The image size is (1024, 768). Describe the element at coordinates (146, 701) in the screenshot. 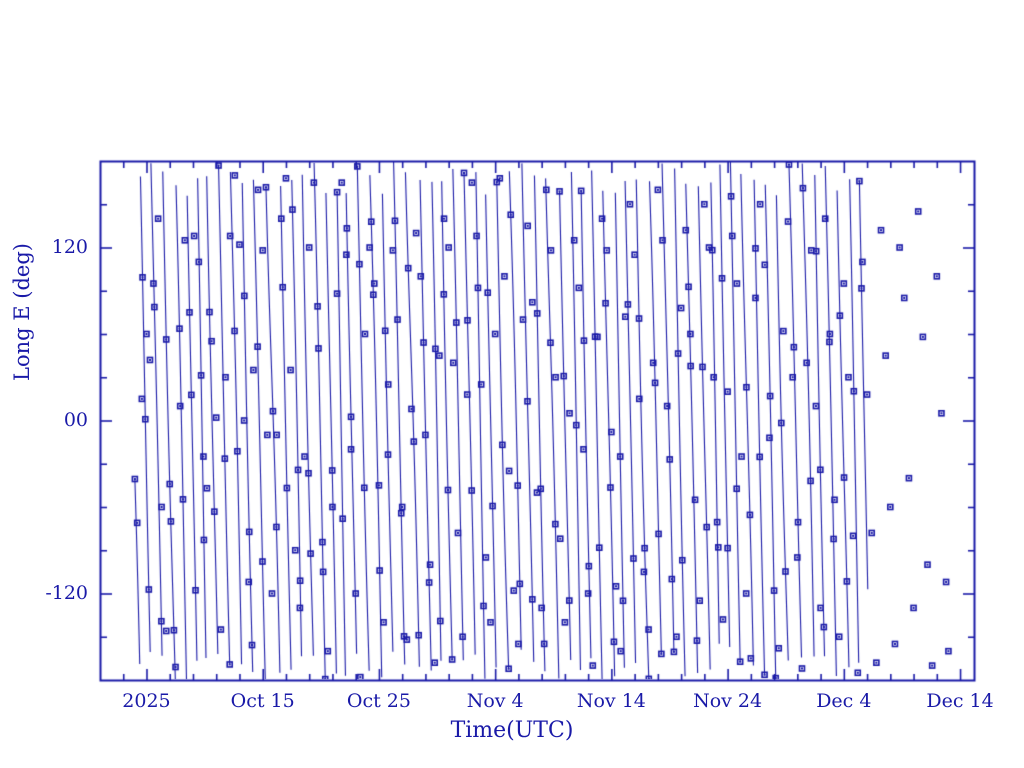

I see `x-tick-label: 2025` at that location.